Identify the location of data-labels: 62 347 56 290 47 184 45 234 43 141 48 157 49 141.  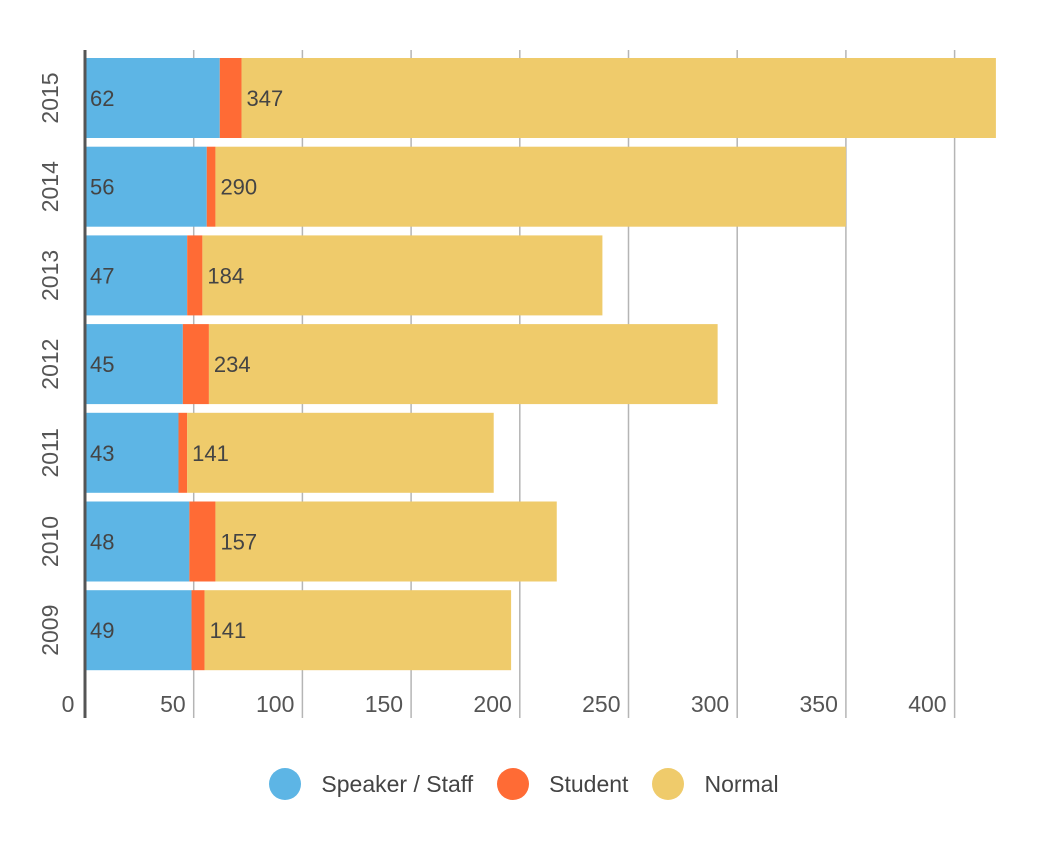
(186, 364).